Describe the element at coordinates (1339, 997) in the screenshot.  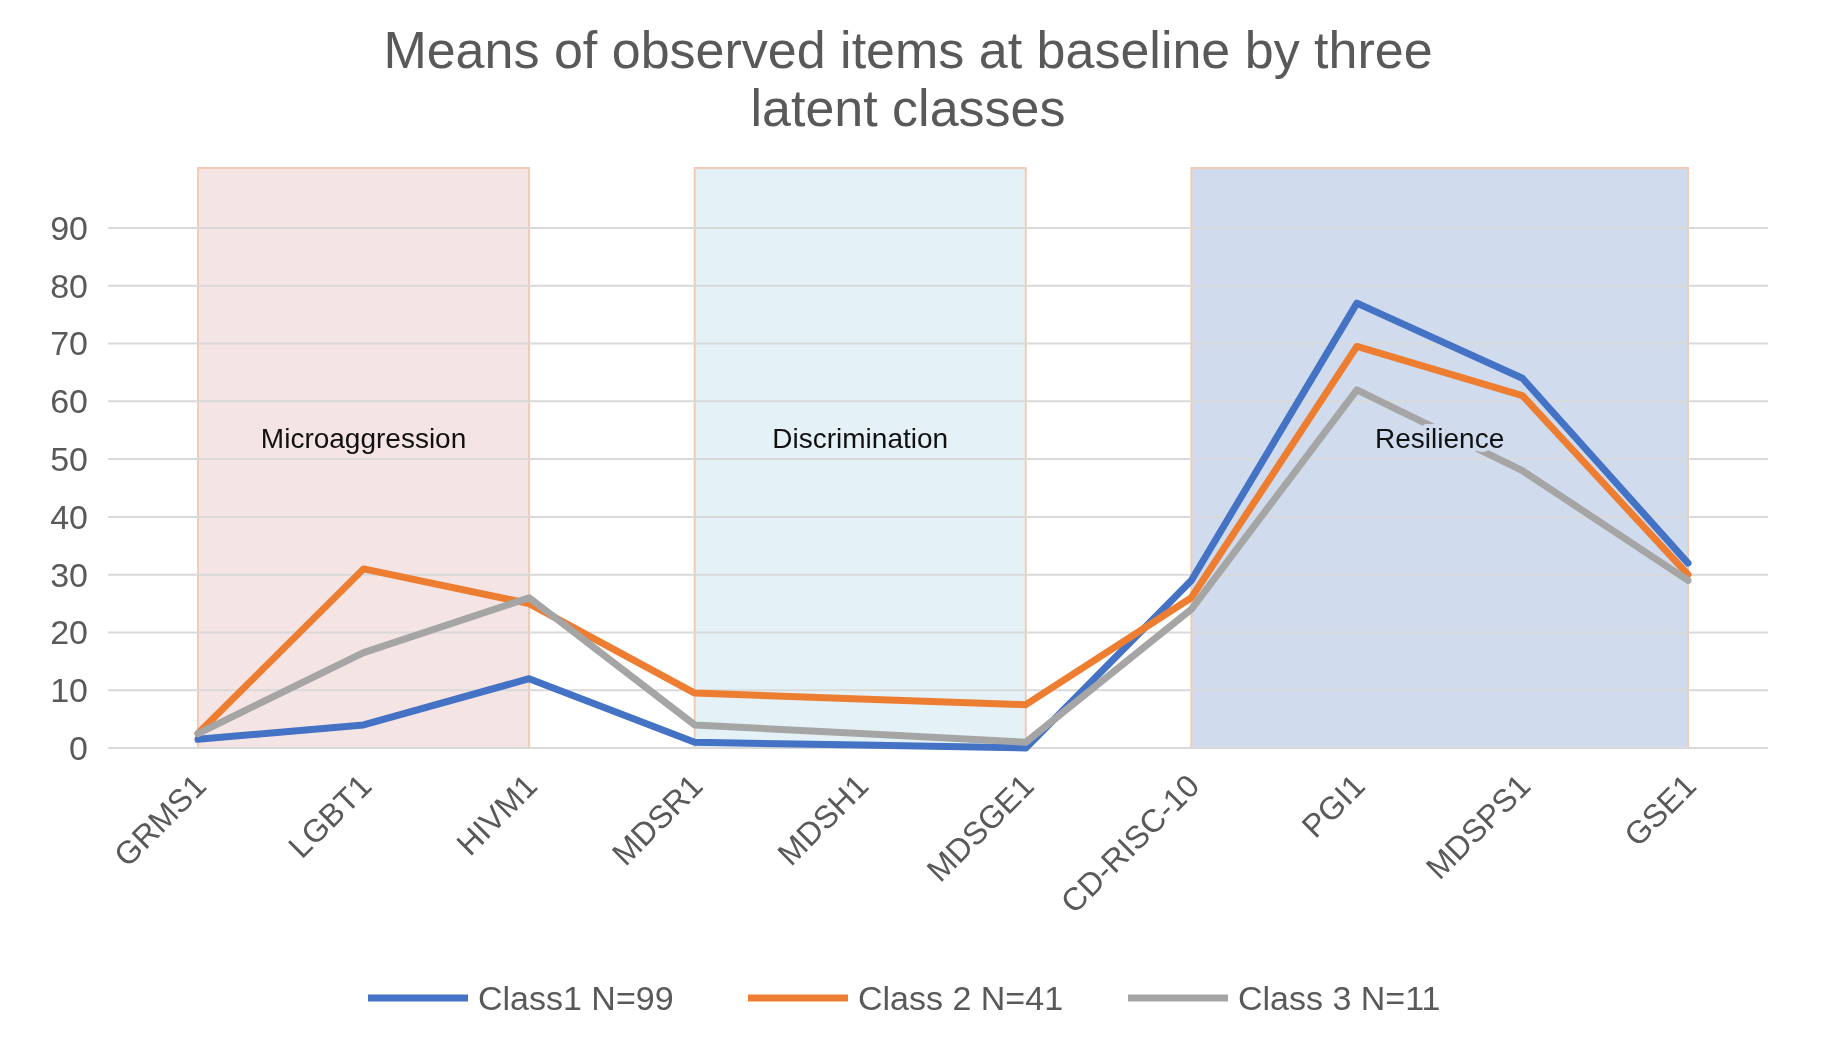
I see `legend-label: Class 3 N=11` at that location.